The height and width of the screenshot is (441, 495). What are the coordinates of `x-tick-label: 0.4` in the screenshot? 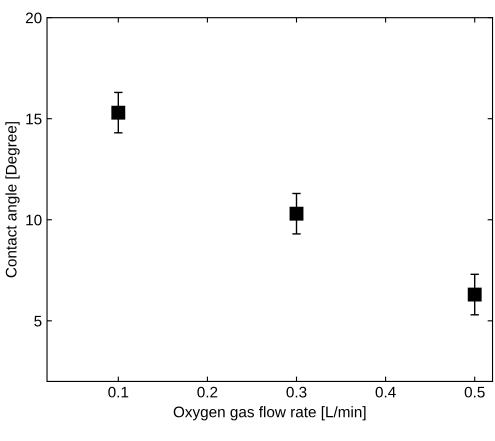 It's located at (386, 392).